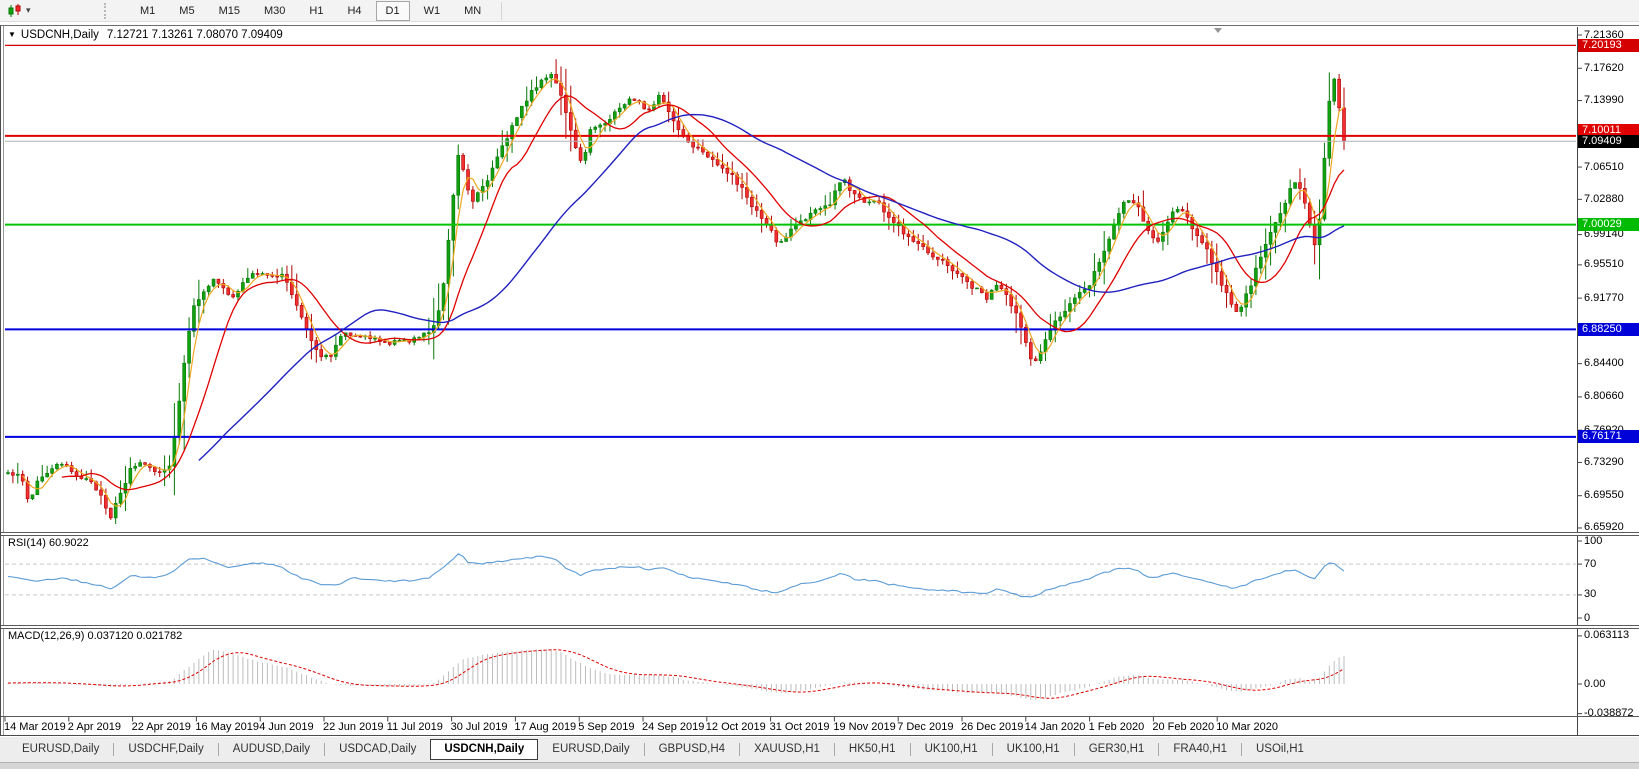 This screenshot has width=1639, height=769. I want to click on date-label: 11 Jul 2019, so click(414, 727).